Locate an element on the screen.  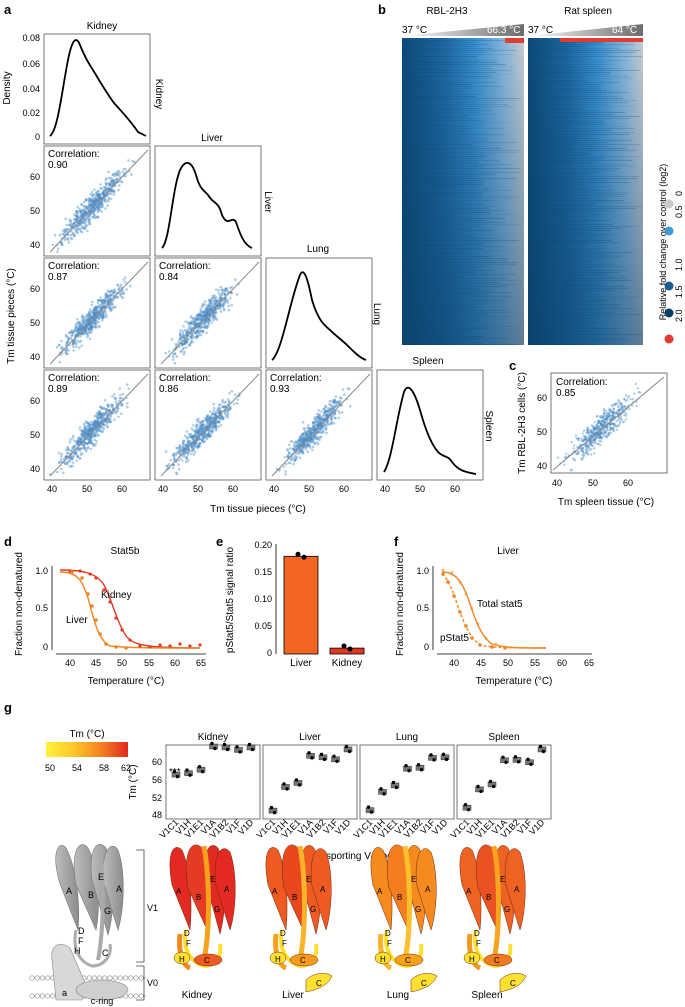
g-ylabel: Tm (°C) is located at coordinates (133, 781).